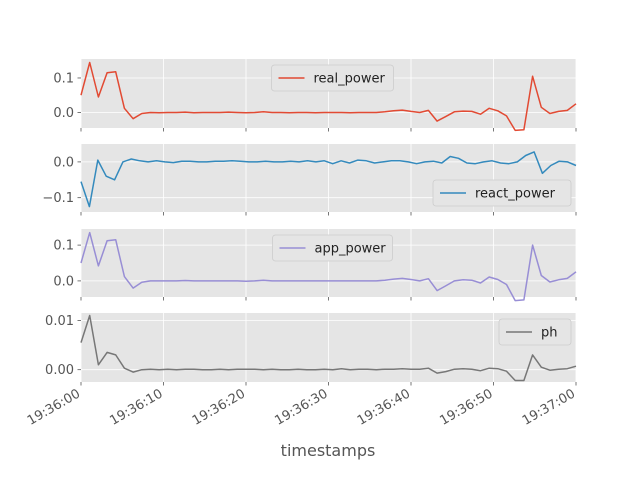  What do you see at coordinates (328, 266) in the screenshot?
I see `series-line-app-power` at bounding box center [328, 266].